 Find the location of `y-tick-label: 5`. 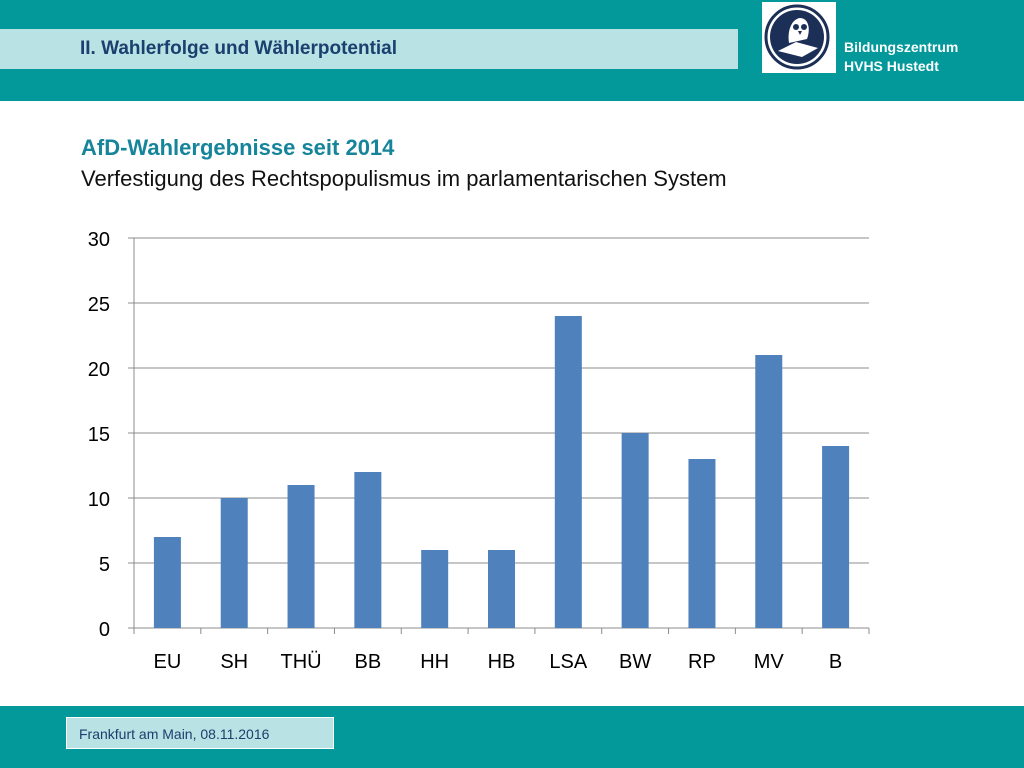

y-tick-label: 5 is located at coordinates (104, 565).